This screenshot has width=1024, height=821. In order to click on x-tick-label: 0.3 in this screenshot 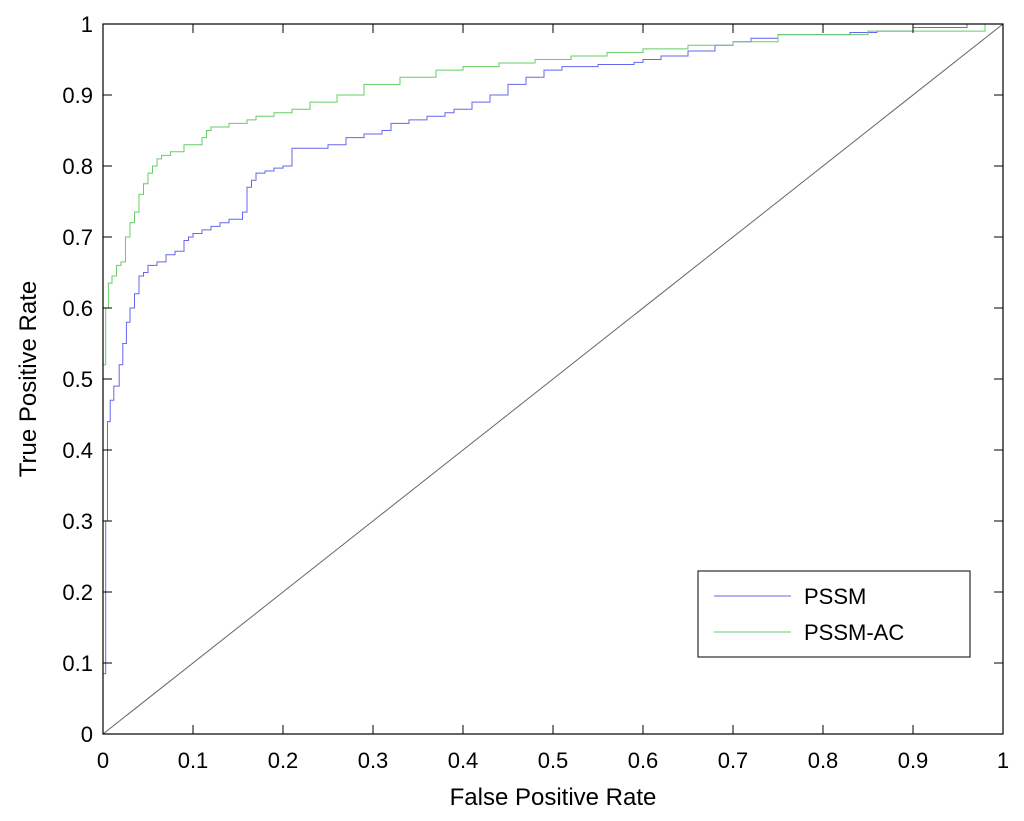, I will do `click(373, 760)`.